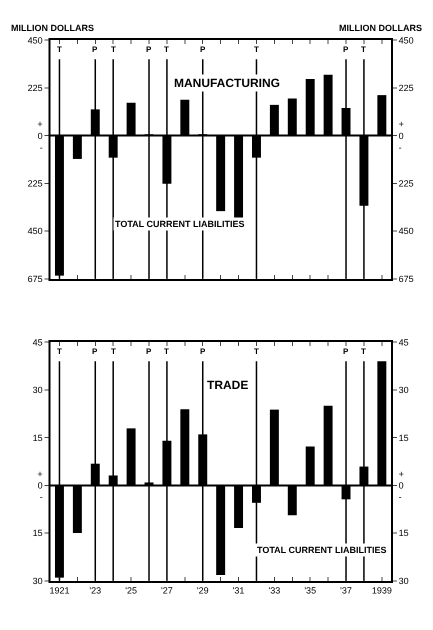 Image resolution: width=433 pixels, height=630 pixels. What do you see at coordinates (403, 342) in the screenshot?
I see `y2-tick-label: 45` at bounding box center [403, 342].